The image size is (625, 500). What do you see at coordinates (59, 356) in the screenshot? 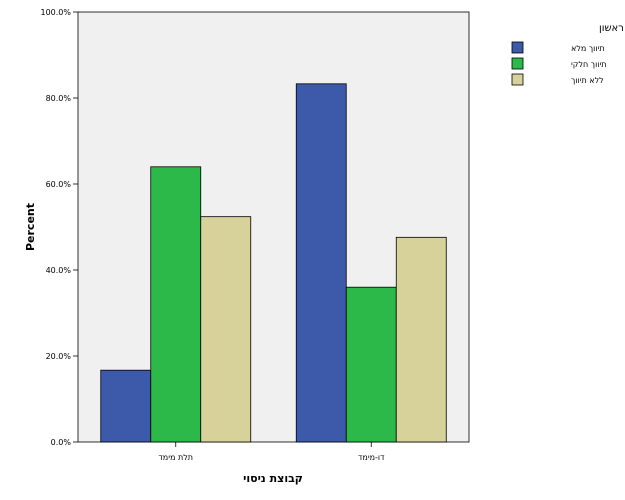
I see `y-tick-label: 20.0%` at bounding box center [59, 356].